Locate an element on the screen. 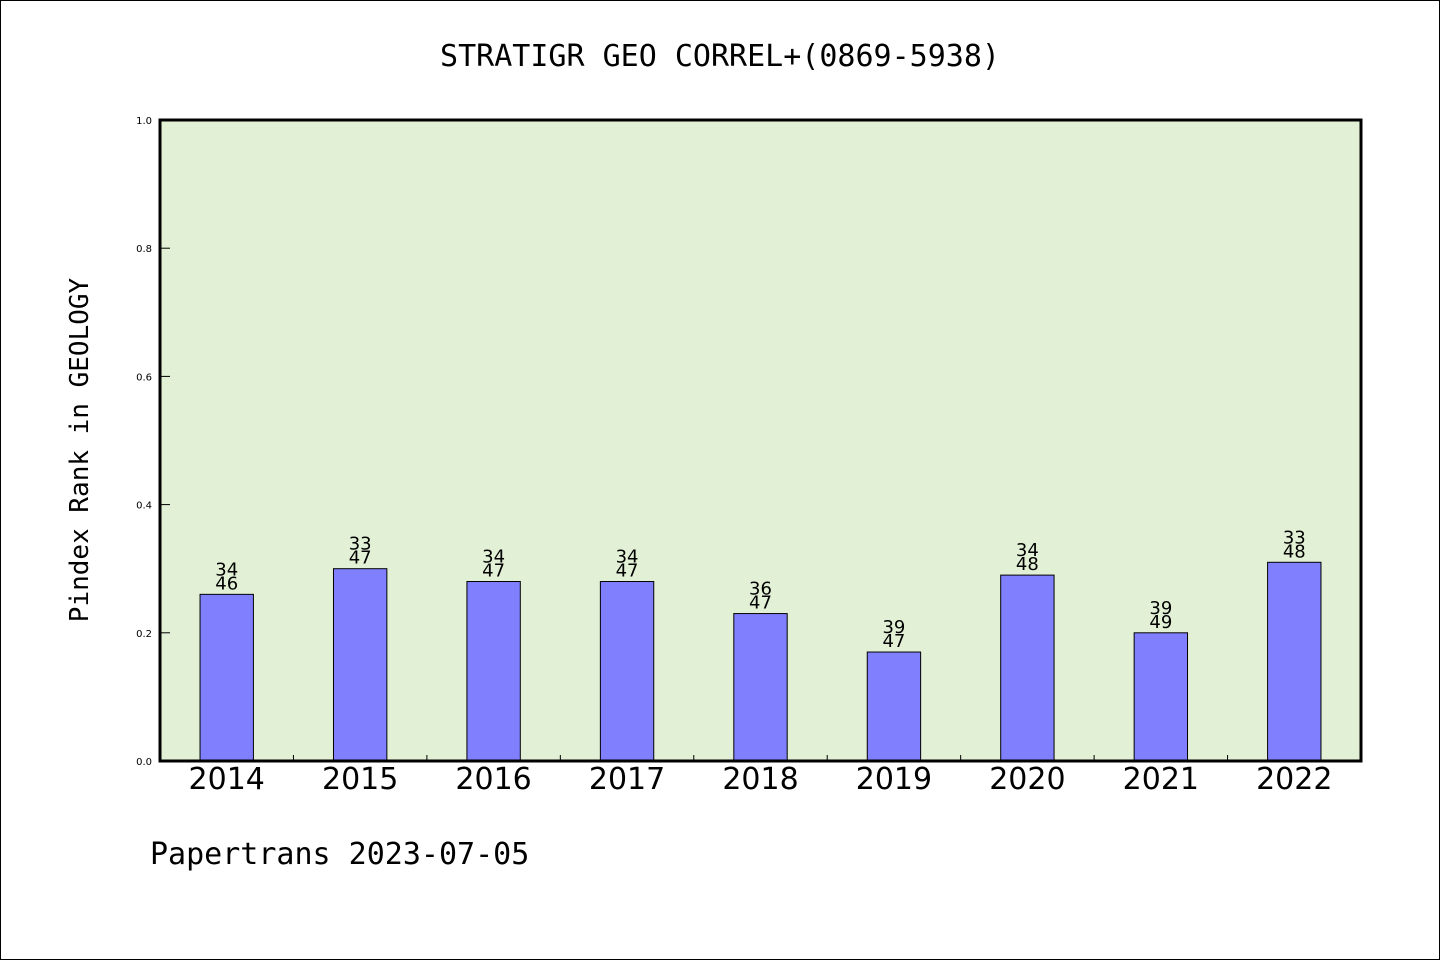 This screenshot has width=1440, height=960. y-tick-label: 1.0 is located at coordinates (144, 121).